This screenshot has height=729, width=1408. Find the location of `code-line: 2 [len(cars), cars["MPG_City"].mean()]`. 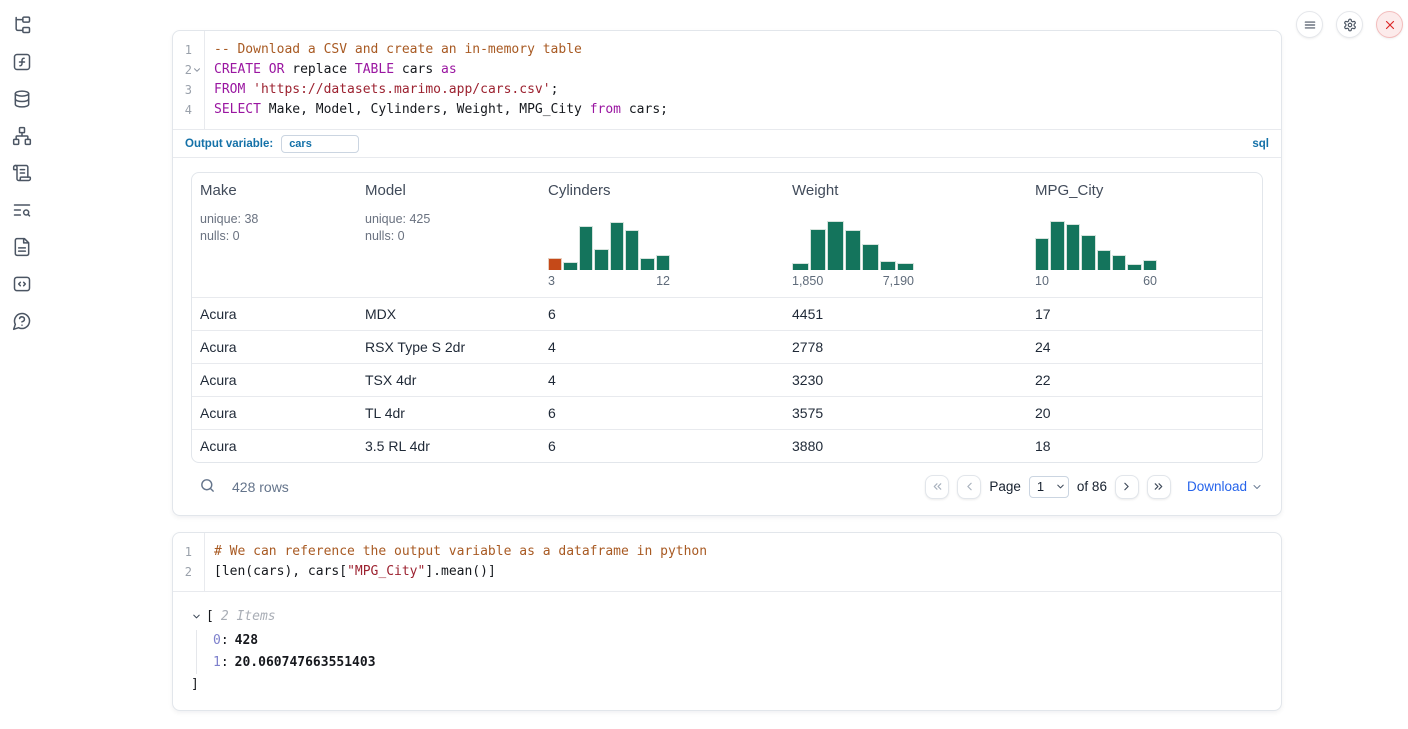

code-line: 2 [len(cars), cars["MPG_City"].mean()] is located at coordinates (727, 572).